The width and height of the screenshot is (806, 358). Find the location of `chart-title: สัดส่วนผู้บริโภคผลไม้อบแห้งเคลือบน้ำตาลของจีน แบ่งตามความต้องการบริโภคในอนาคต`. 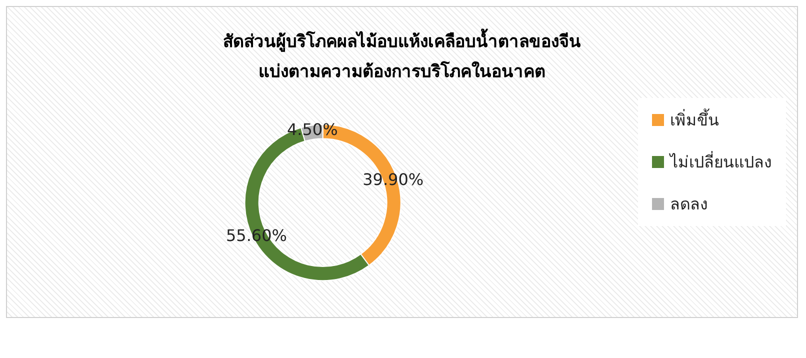

chart-title: สัดส่วนผู้บริโภคผลไม้อบแห้งเคลือบน้ำตาลของจีน แบ่งตามความต้องการบริโภคในอนาคต is located at coordinates (402, 55).